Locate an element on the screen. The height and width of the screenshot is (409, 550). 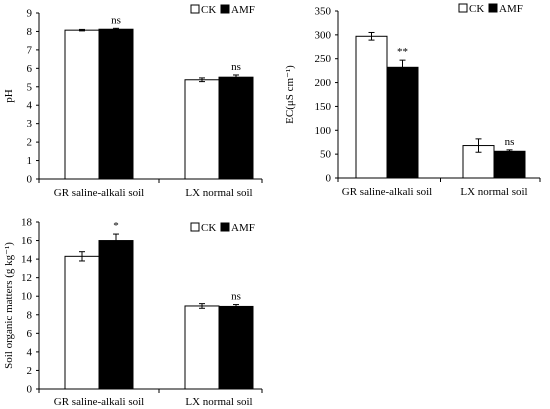
significance-label: * is located at coordinates (116, 226).